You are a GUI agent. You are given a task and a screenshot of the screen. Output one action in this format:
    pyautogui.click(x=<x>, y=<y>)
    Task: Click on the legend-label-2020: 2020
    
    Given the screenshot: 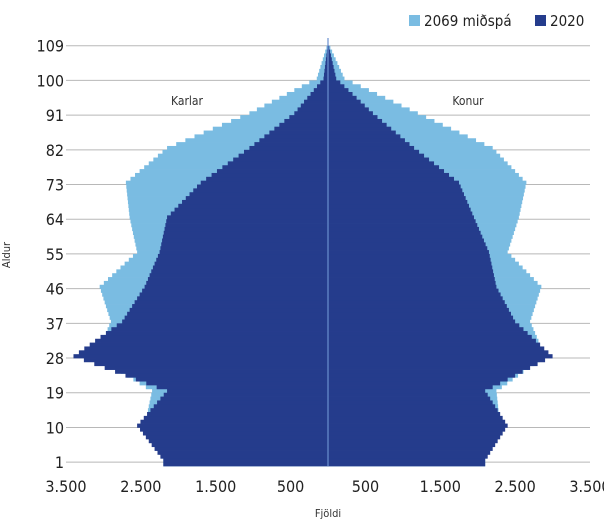 What is the action you would take?
    pyautogui.click(x=567, y=21)
    